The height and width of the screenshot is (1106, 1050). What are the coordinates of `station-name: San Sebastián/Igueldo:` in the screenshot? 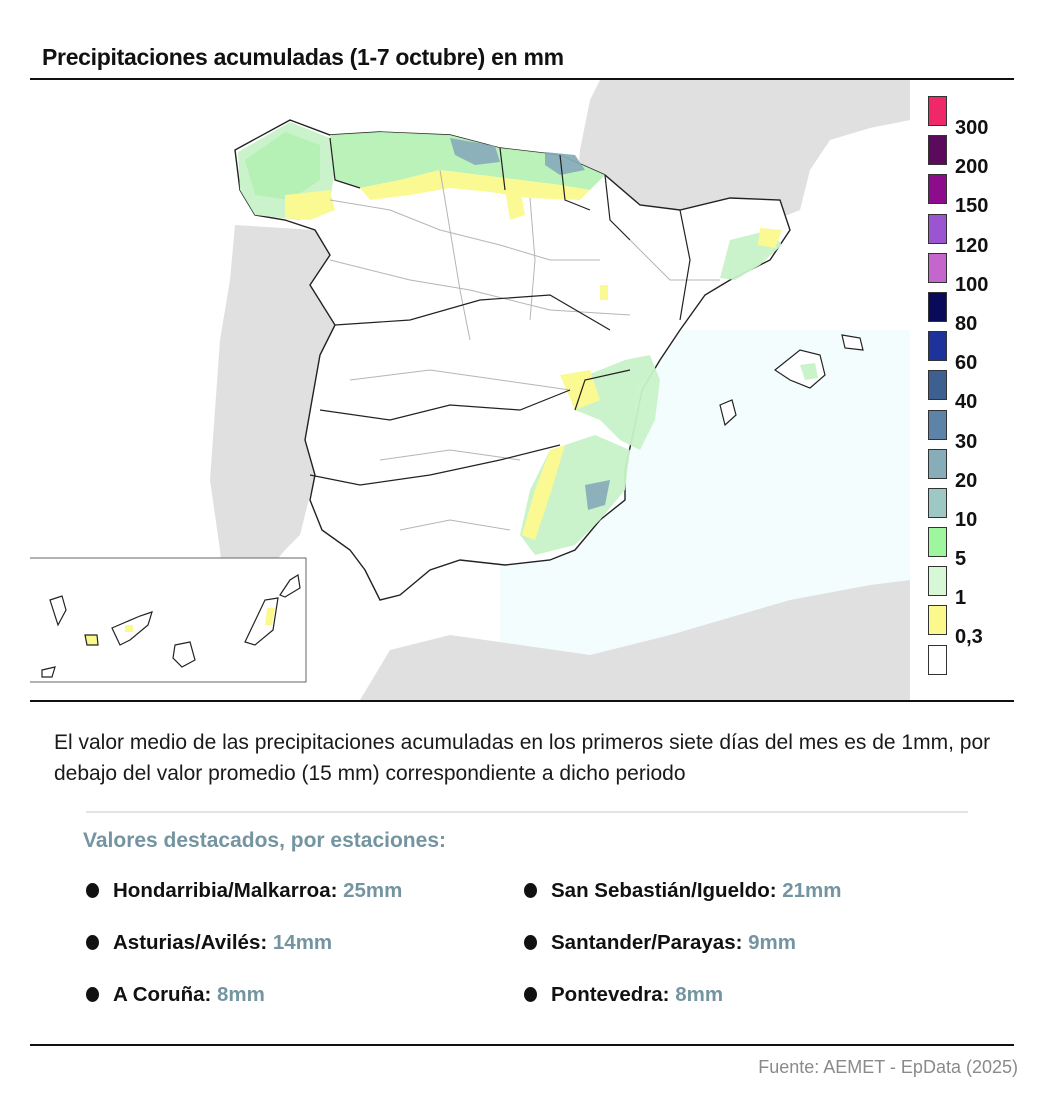 It's located at (664, 890).